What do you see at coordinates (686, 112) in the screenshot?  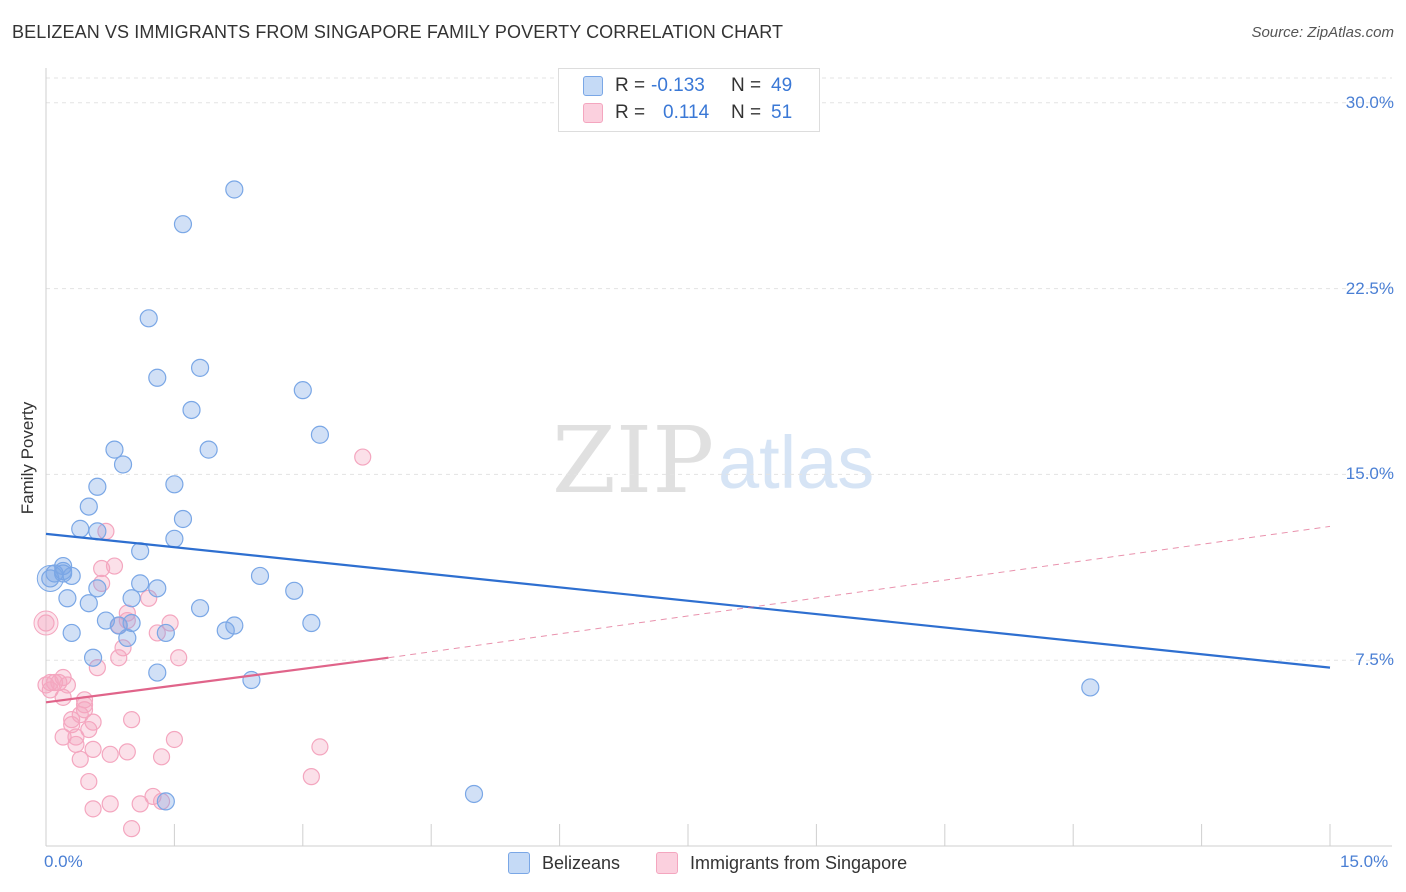 I see `legend-r-value: 0.114` at bounding box center [686, 112].